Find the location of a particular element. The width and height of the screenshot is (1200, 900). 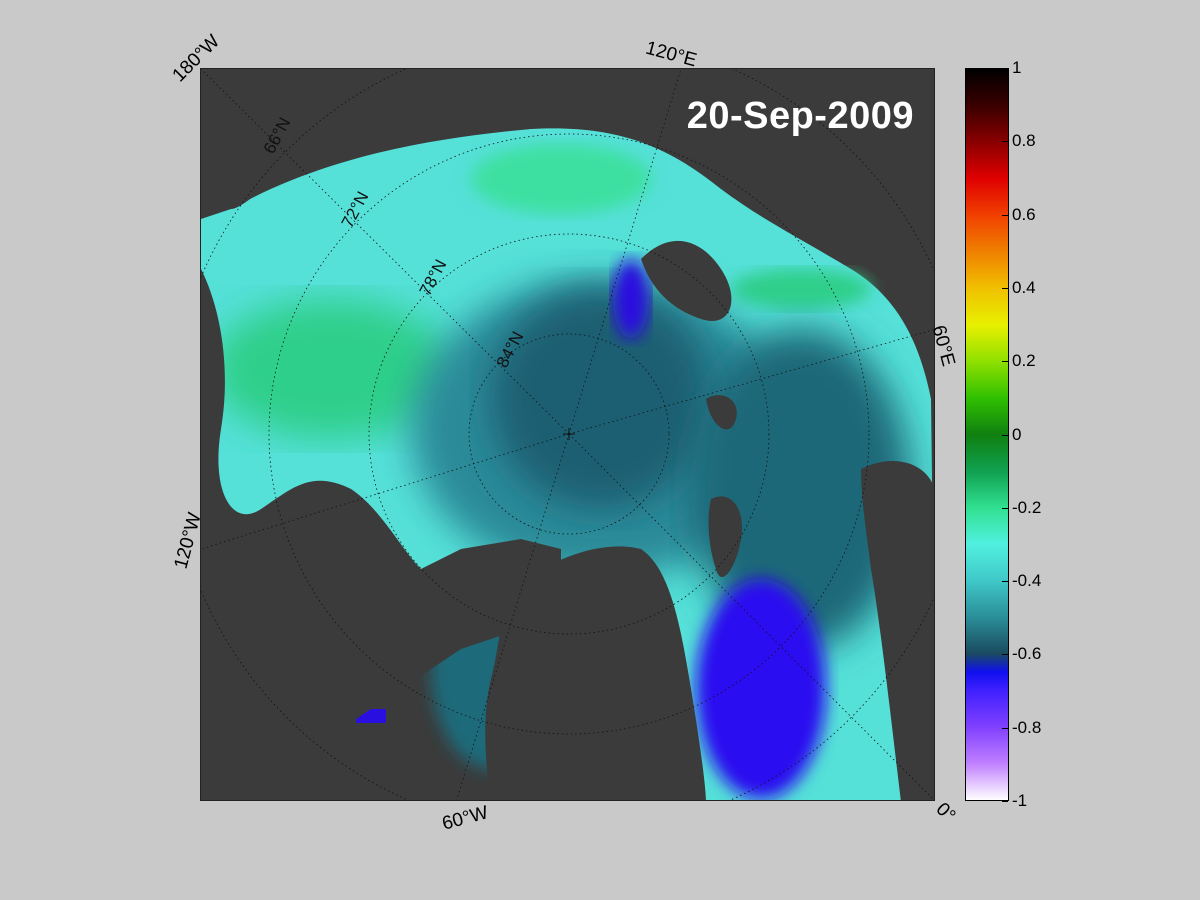

land-greenland is located at coordinates (595, 673).